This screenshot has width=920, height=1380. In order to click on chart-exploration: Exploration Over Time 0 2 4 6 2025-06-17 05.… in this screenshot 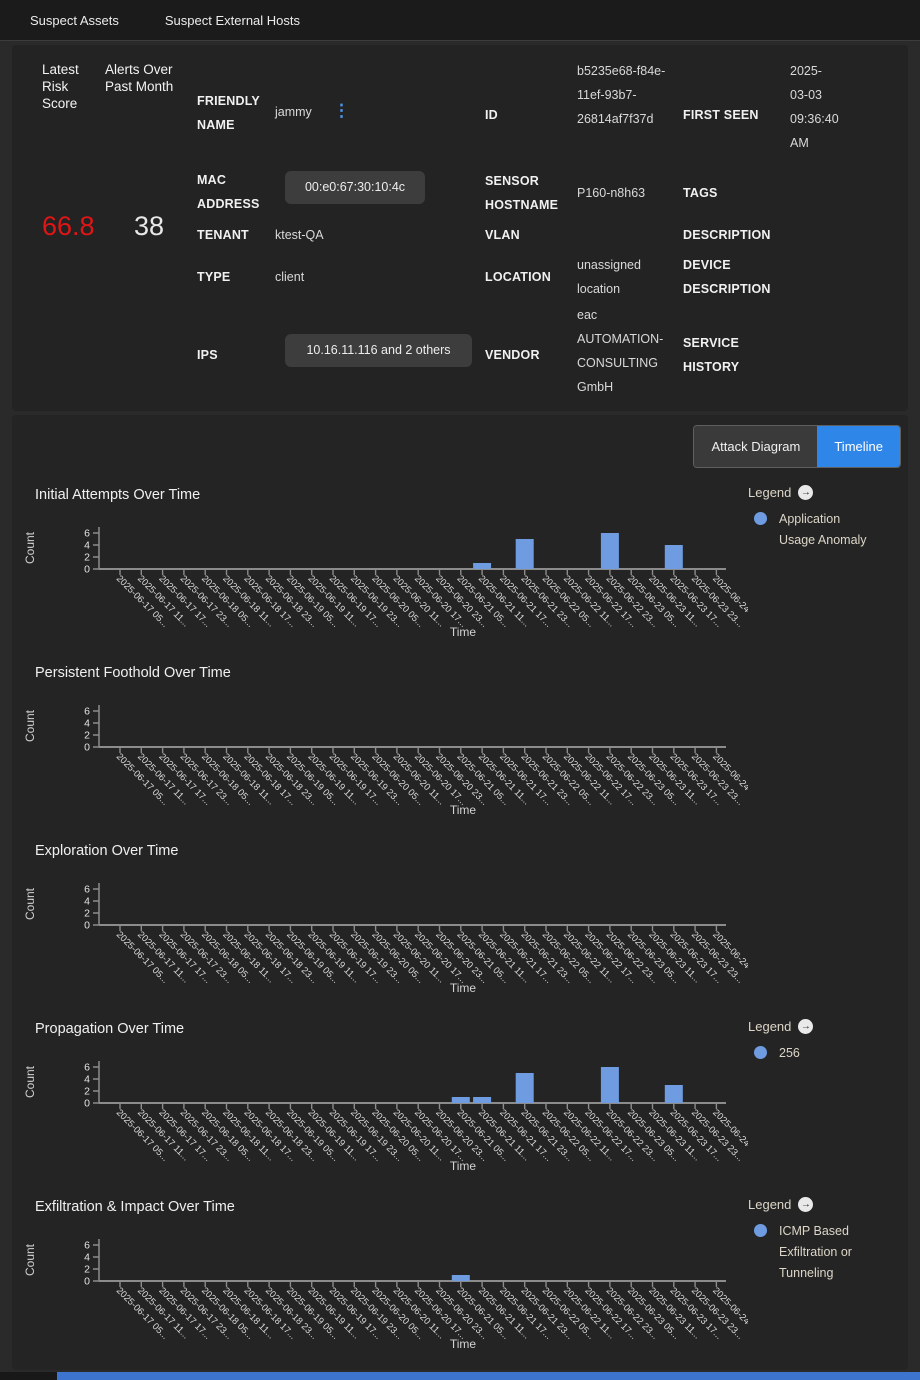, I will do `click(460, 930)`.